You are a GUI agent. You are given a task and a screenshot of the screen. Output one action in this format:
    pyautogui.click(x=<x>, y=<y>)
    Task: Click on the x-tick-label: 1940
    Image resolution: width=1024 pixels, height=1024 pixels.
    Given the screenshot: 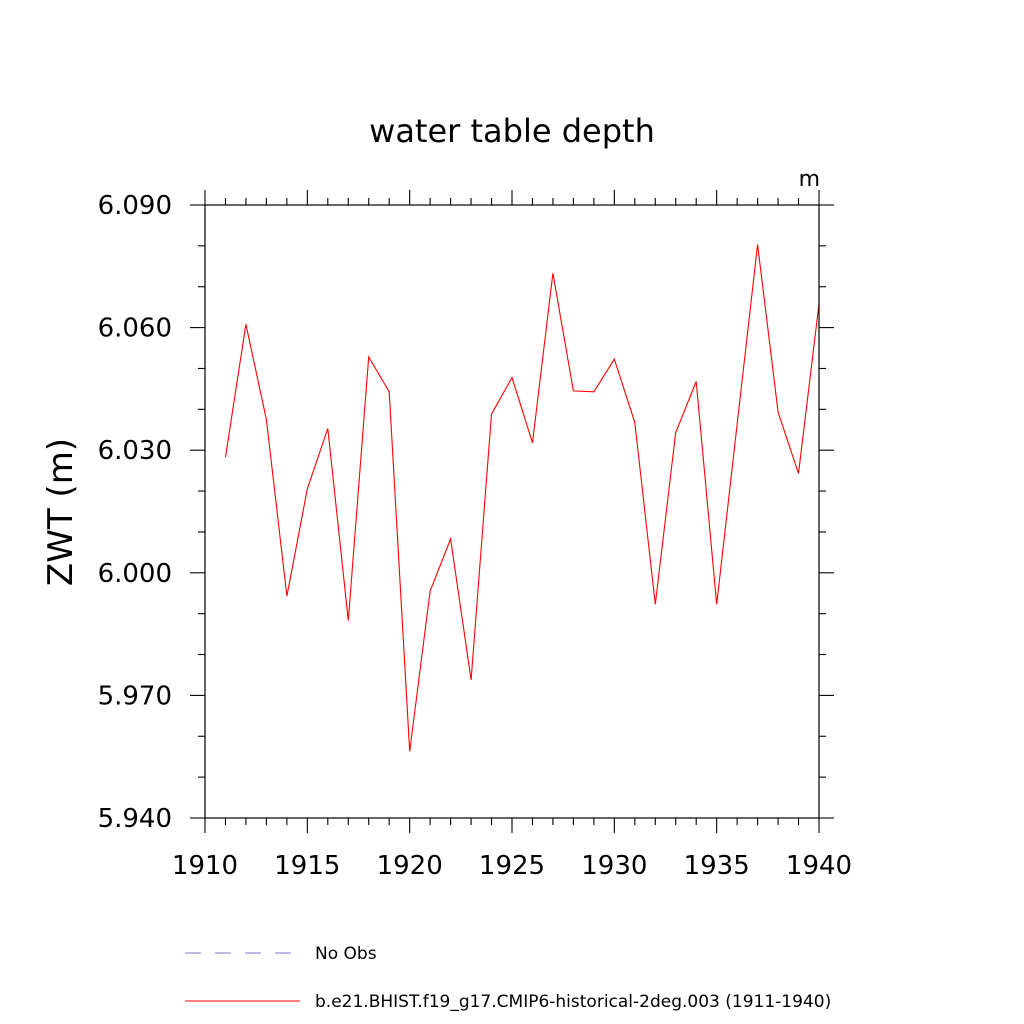 What is the action you would take?
    pyautogui.click(x=819, y=866)
    